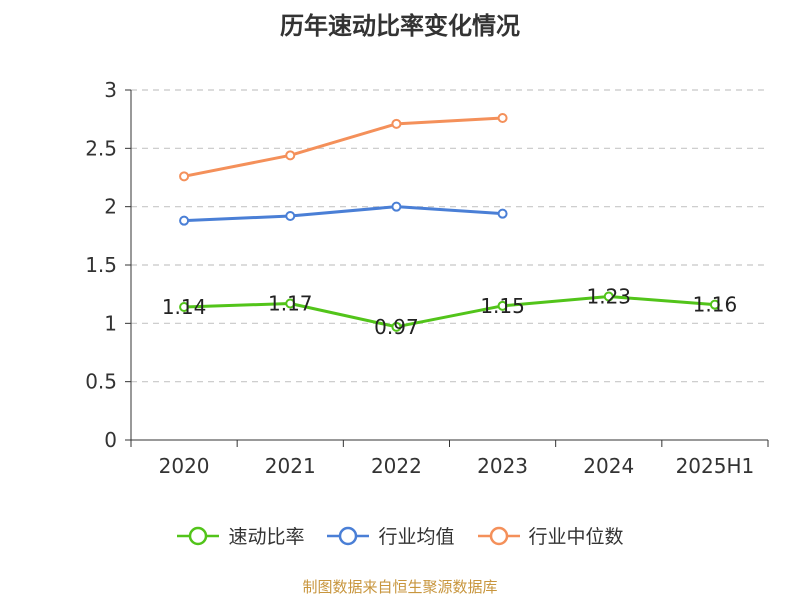 This screenshot has width=800, height=600. I want to click on chart-title: 历年速动比率变化情况, so click(400, 26).